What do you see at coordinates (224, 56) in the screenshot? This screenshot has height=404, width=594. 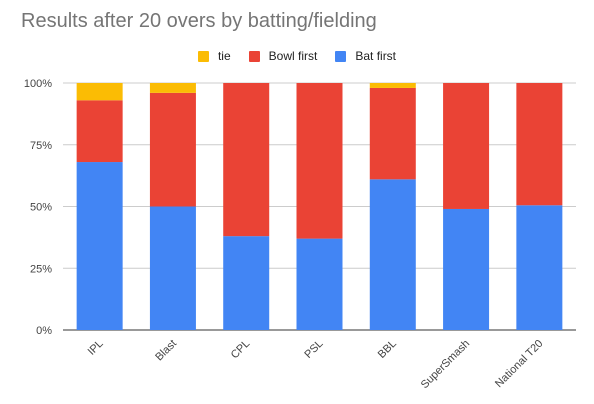 I see `legend-label-tie: tie` at bounding box center [224, 56].